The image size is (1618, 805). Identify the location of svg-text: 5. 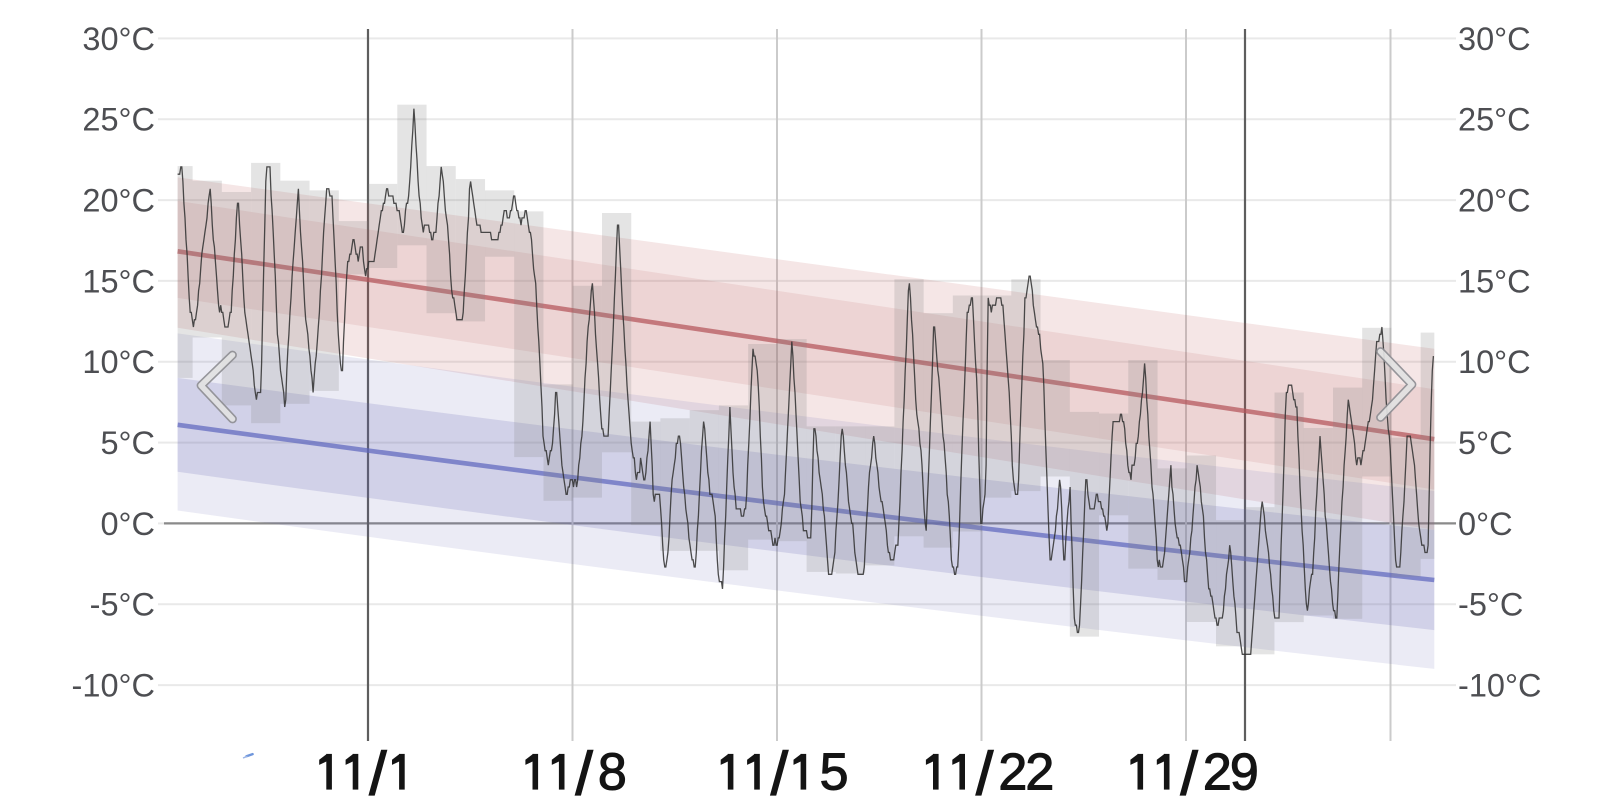
(834, 773).